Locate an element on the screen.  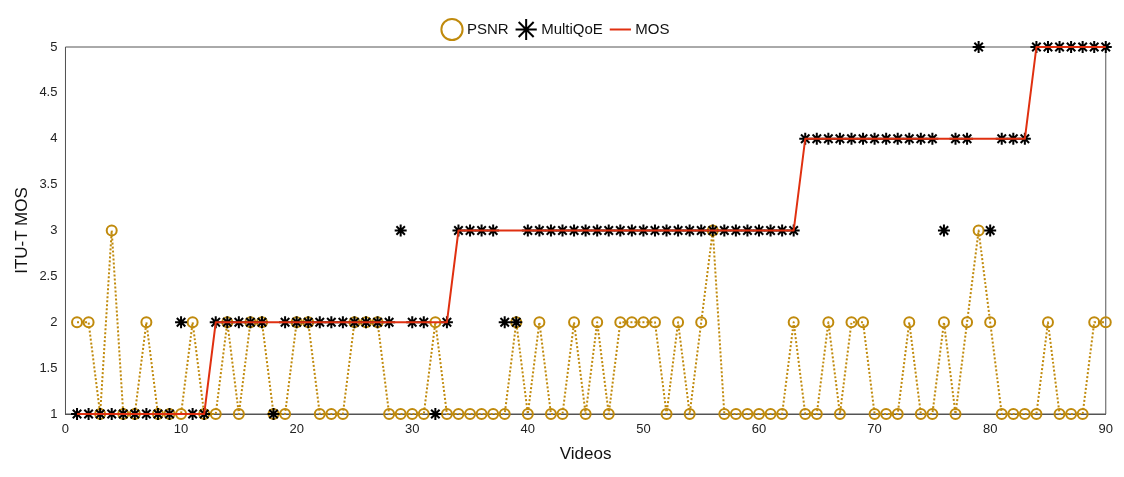
legend-label: MOS is located at coordinates (652, 28).